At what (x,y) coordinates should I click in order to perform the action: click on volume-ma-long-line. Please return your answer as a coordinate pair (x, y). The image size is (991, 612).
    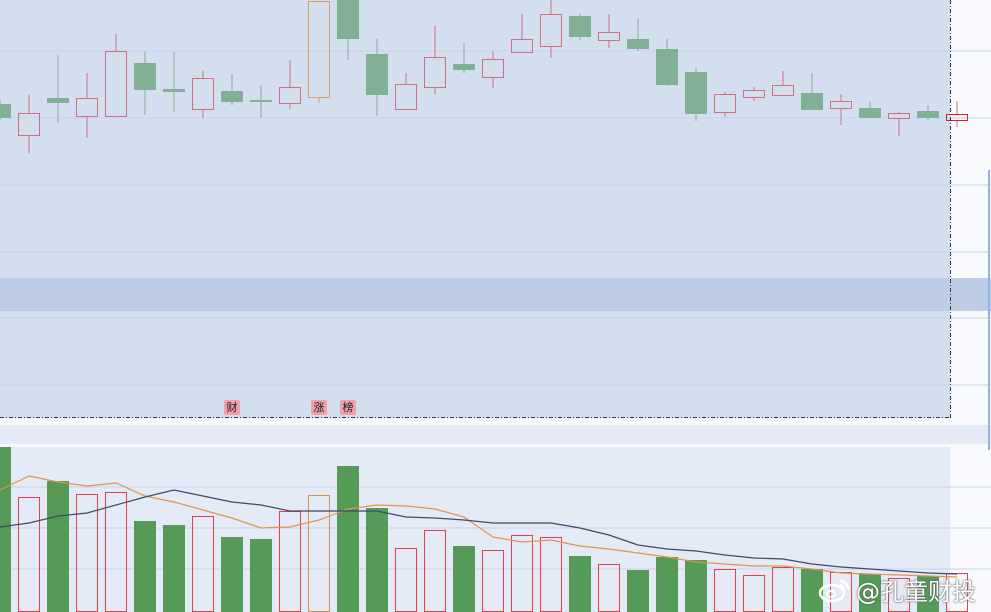
    Looking at the image, I should click on (479, 532).